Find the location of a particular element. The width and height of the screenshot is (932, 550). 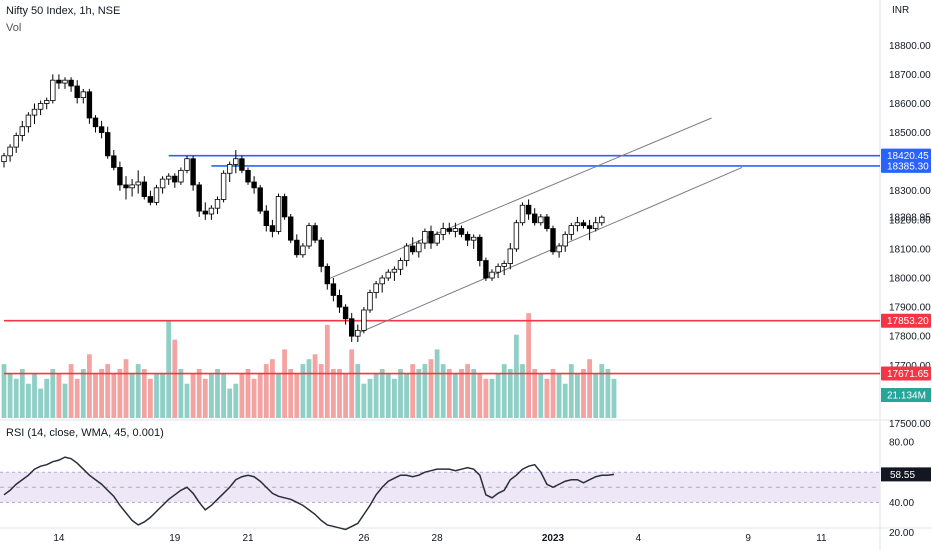

volume-tag-bg is located at coordinates (906, 395).